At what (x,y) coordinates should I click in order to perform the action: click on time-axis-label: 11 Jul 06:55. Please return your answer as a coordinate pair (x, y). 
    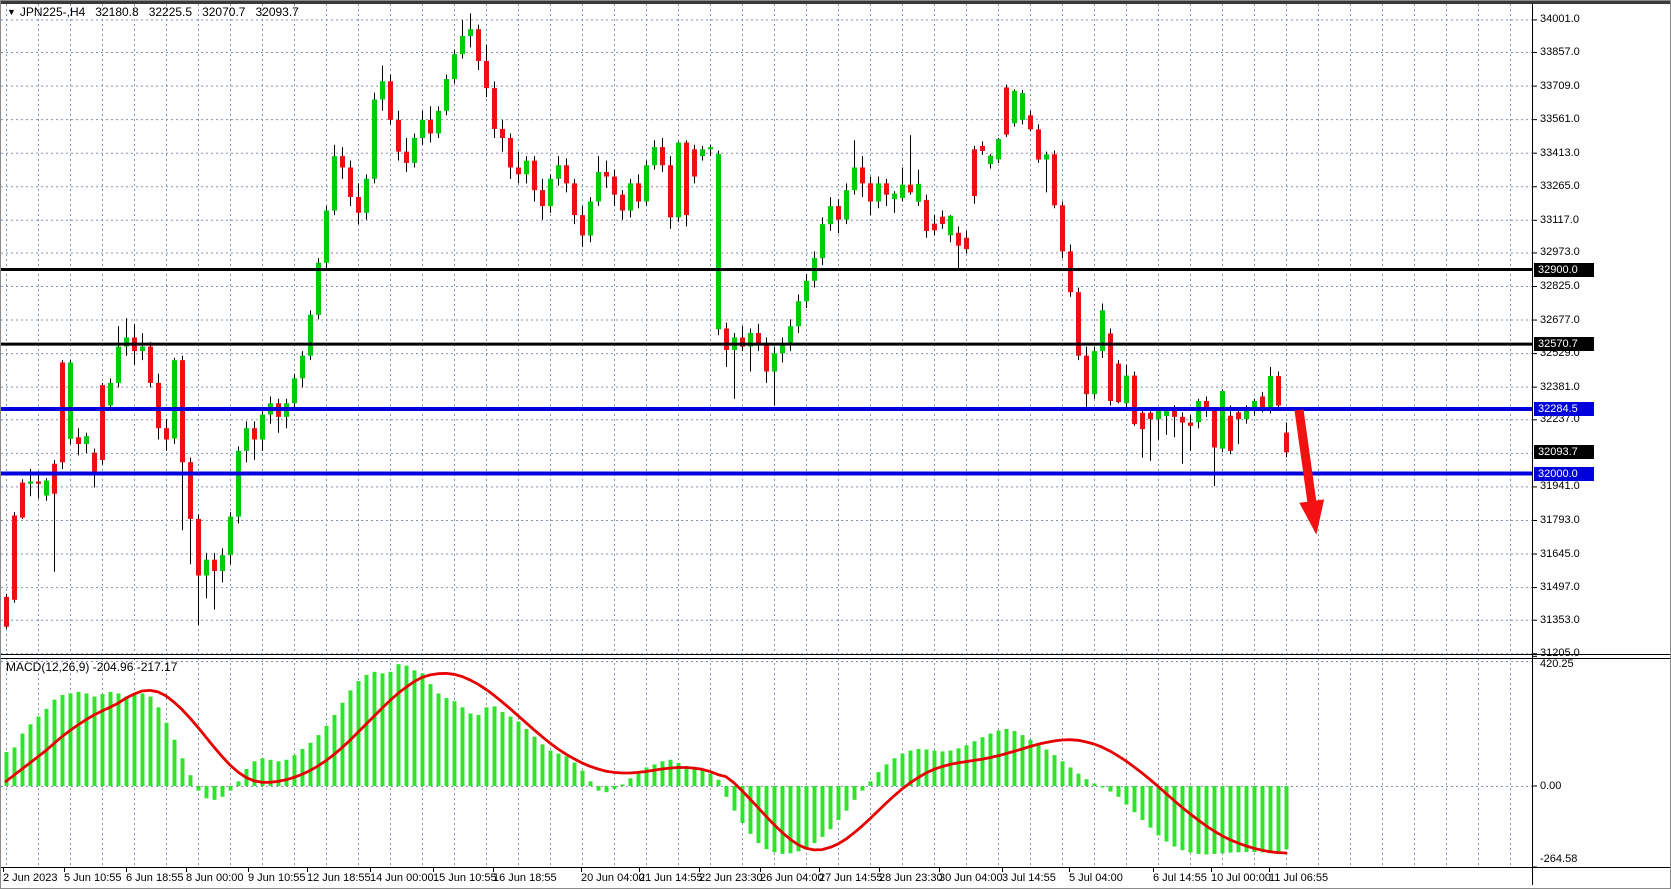
    Looking at the image, I should click on (1299, 878).